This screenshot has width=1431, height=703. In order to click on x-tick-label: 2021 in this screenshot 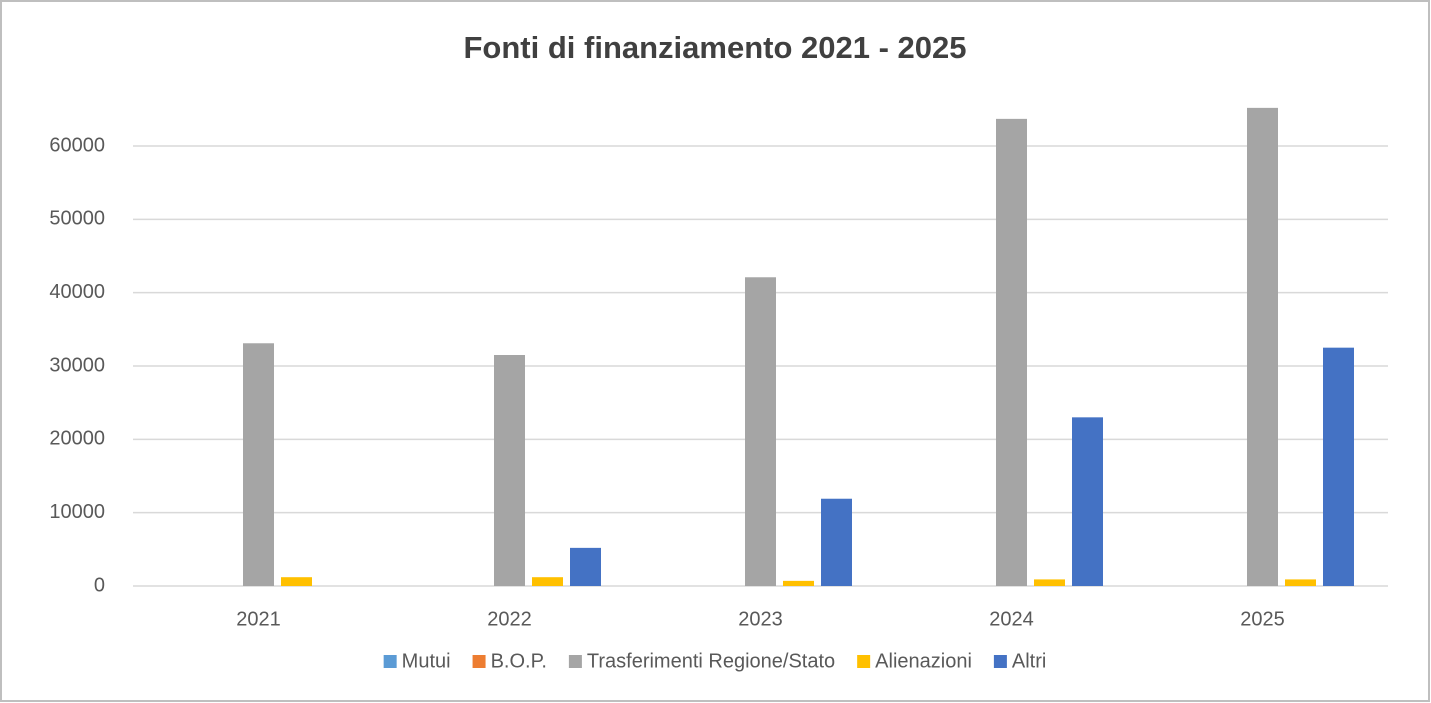, I will do `click(258, 619)`.